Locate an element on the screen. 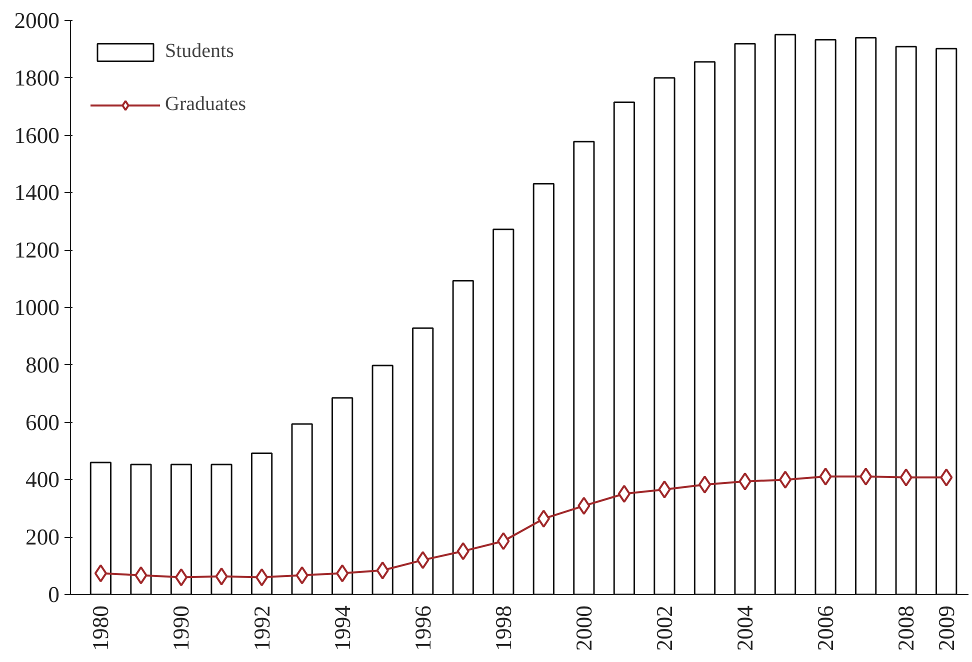 Image resolution: width=972 pixels, height=662 pixels. x-tick-label: 1996 is located at coordinates (423, 628).